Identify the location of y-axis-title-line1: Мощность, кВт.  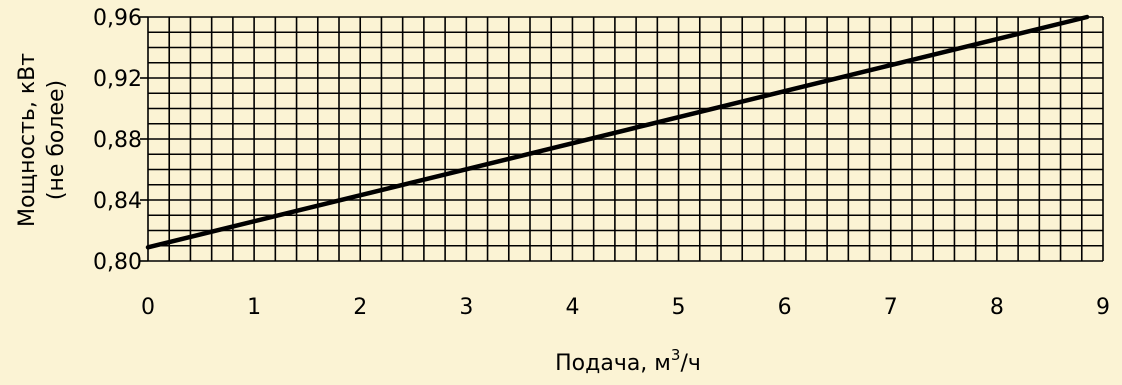
(27, 140).